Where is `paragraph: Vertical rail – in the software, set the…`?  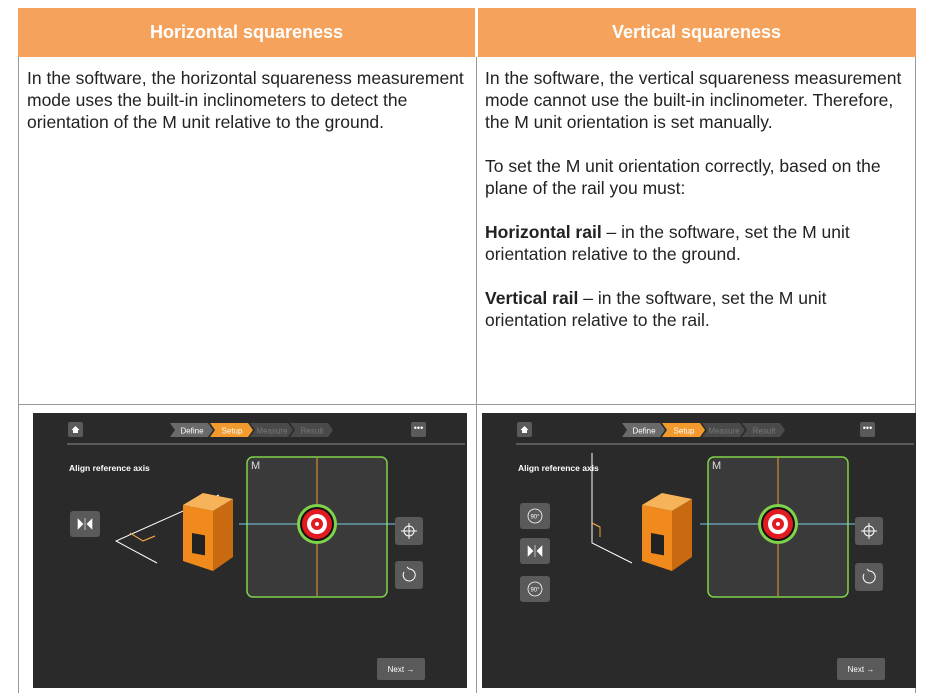
paragraph: Vertical rail – in the software, set the… is located at coordinates (696, 309).